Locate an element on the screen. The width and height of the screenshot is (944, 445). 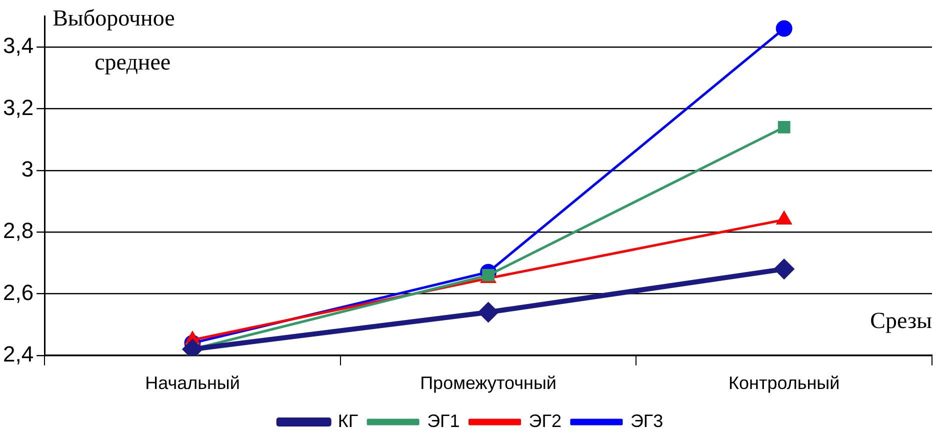
legend-label: КГ is located at coordinates (348, 420).